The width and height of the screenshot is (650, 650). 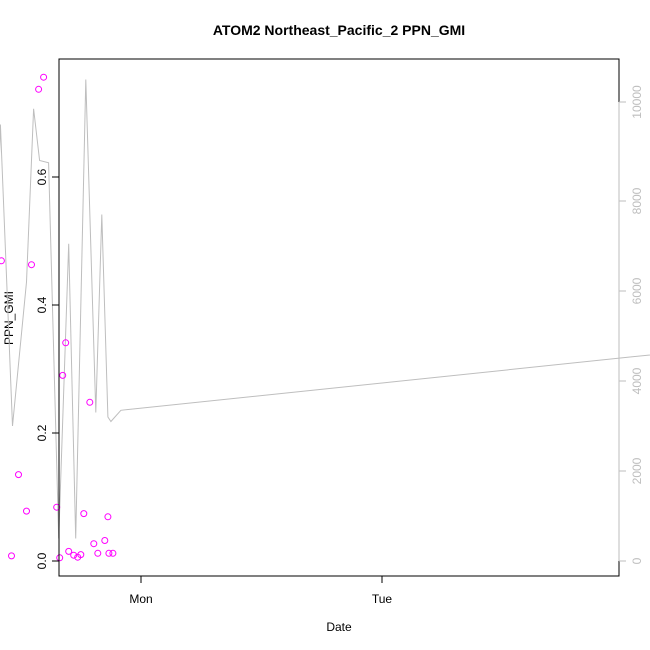 I want to click on y-tick-label: 0.0, so click(x=42, y=560).